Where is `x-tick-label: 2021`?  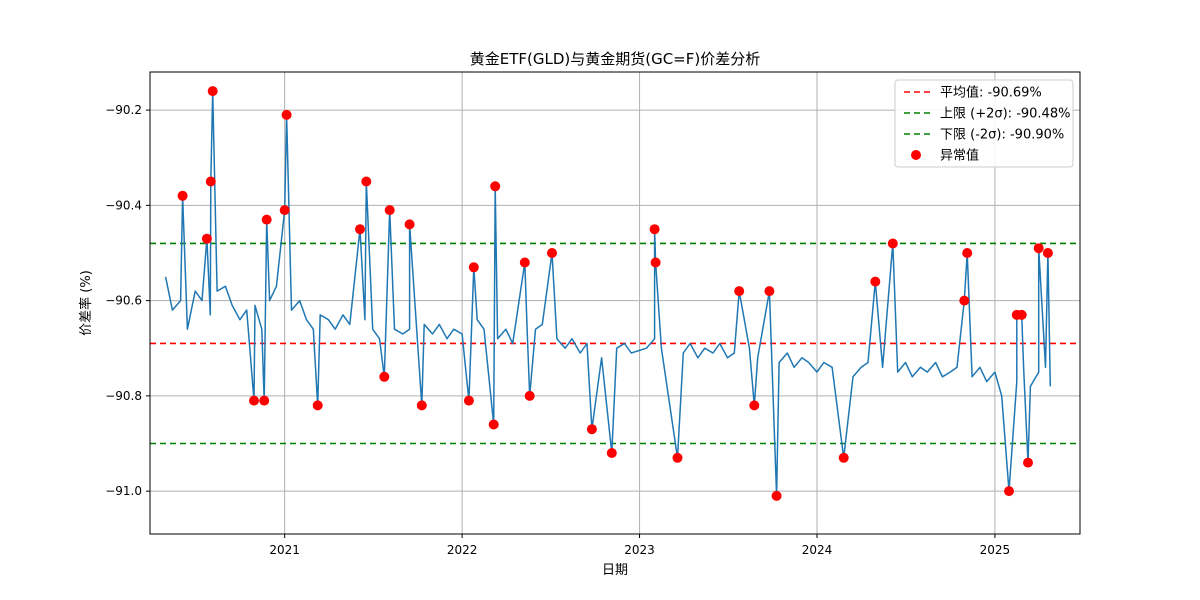
x-tick-label: 2021 is located at coordinates (284, 550).